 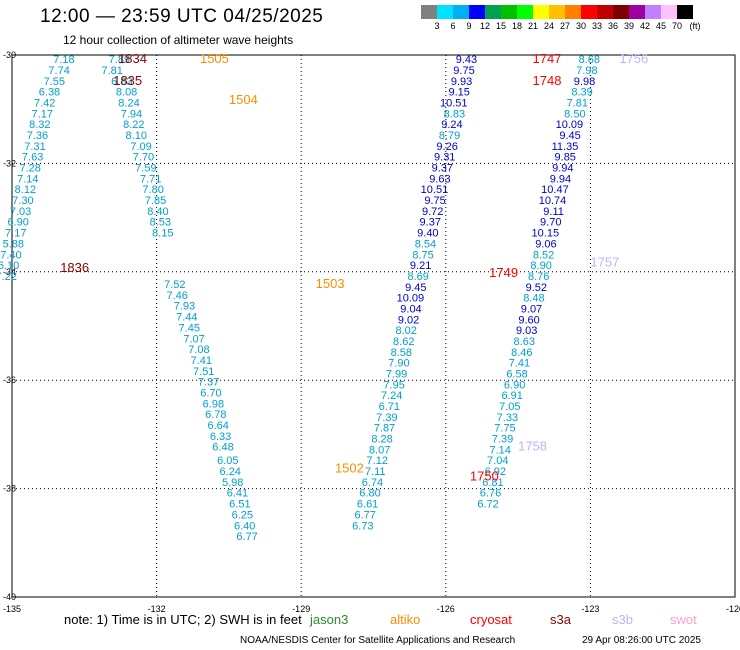 What do you see at coordinates (8, 277) in the screenshot?
I see `wave-height-value: 7.22` at bounding box center [8, 277].